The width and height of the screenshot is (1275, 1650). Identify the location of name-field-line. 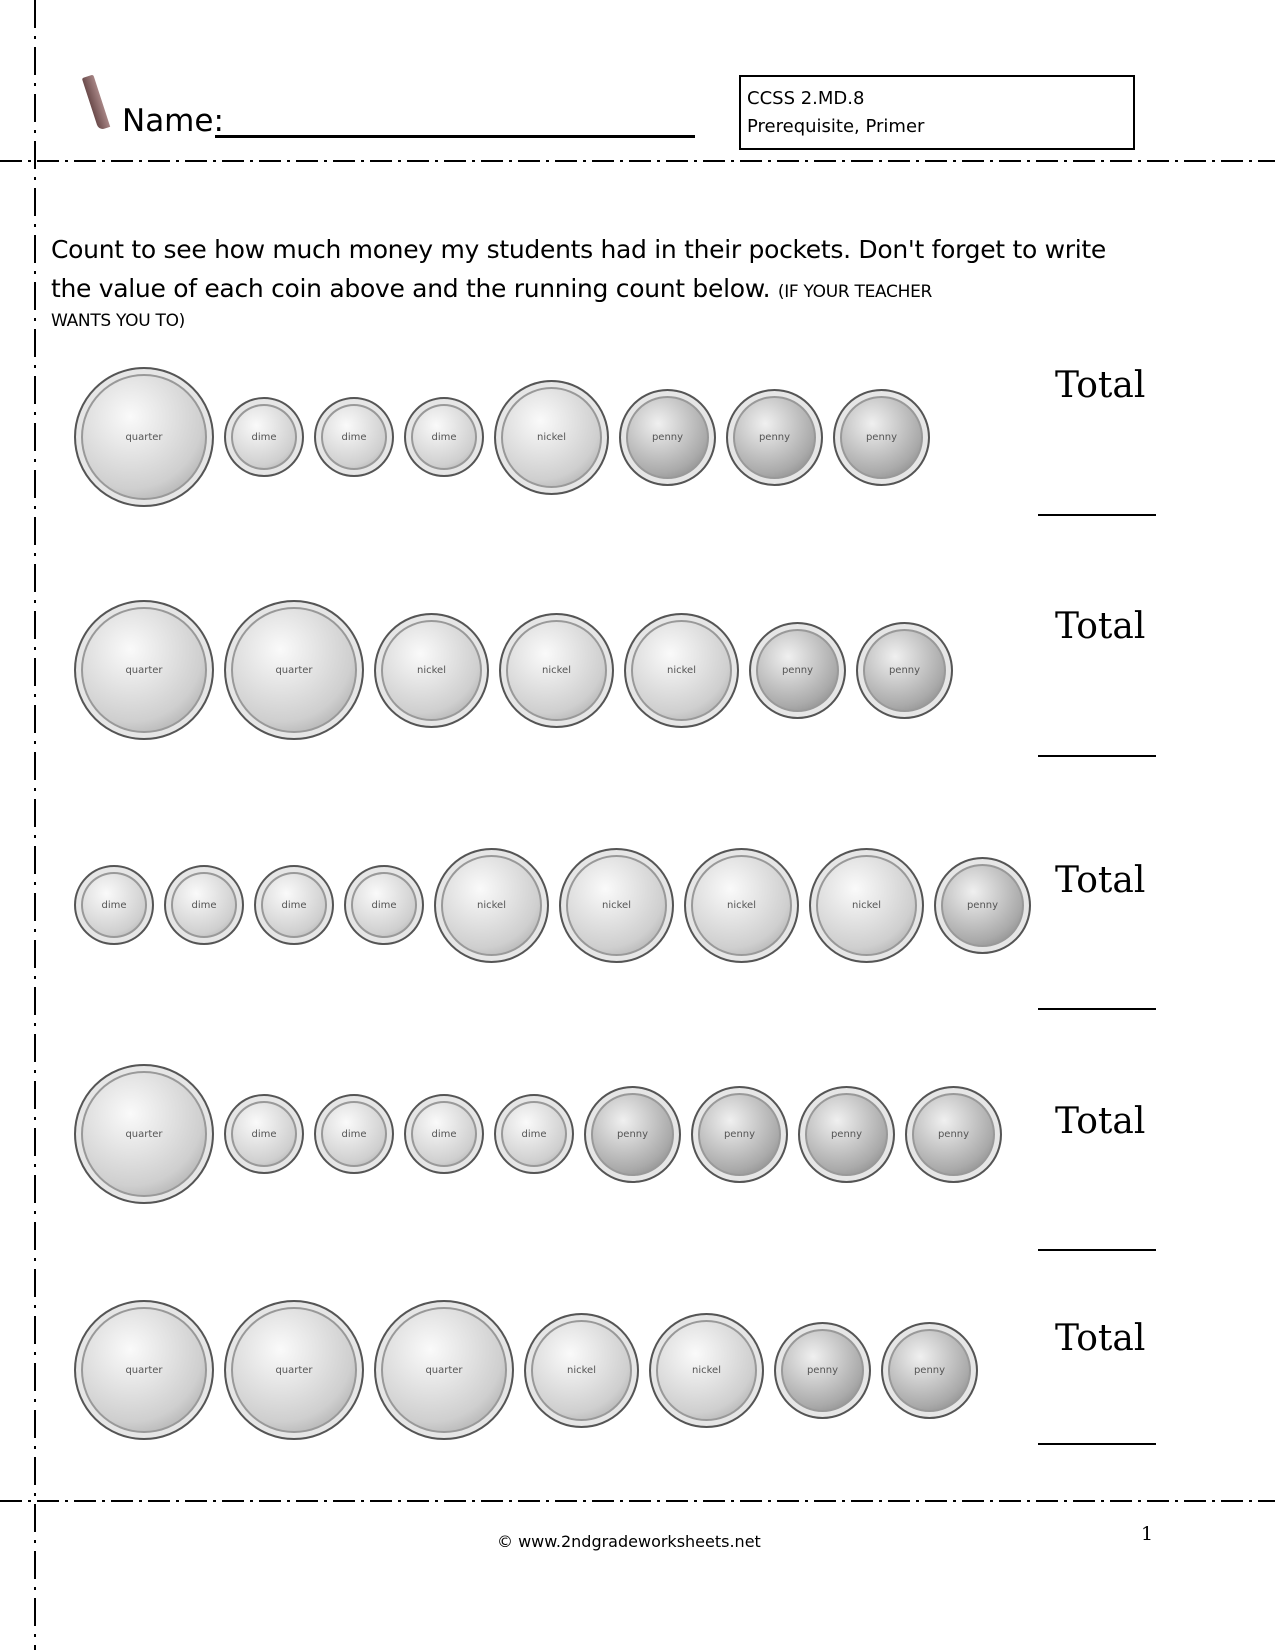
(455, 136).